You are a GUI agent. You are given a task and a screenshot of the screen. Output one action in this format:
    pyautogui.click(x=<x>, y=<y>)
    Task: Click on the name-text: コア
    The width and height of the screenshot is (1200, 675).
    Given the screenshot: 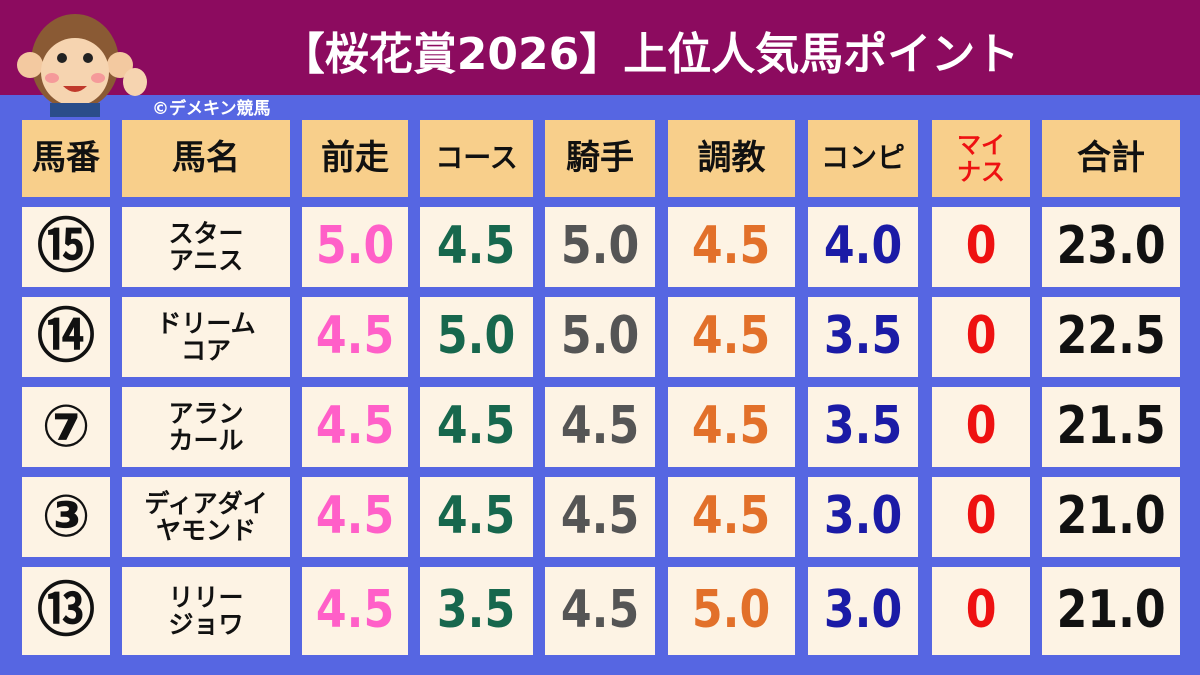 What is the action you would take?
    pyautogui.click(x=205, y=350)
    